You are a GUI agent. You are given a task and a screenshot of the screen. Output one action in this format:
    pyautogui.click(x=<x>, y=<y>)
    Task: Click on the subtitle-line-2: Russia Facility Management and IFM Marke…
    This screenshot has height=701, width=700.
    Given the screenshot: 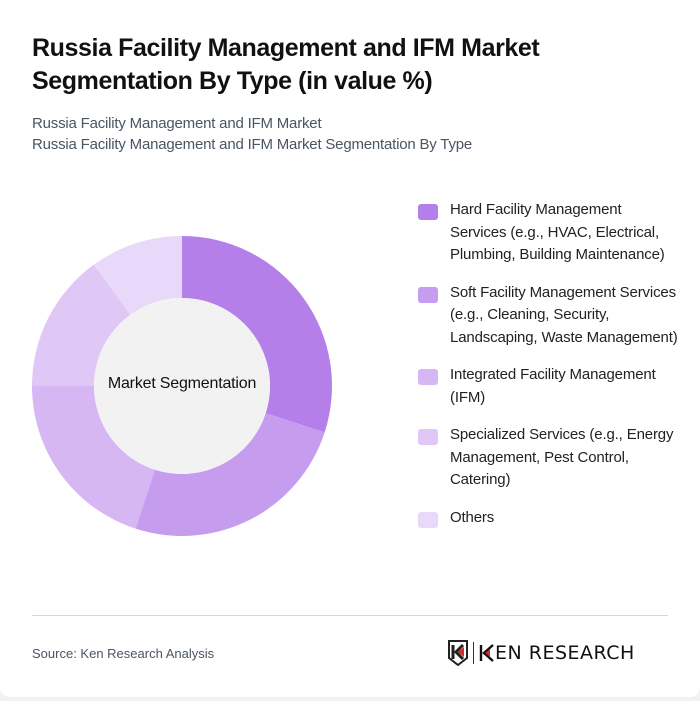 What is the action you would take?
    pyautogui.click(x=252, y=144)
    